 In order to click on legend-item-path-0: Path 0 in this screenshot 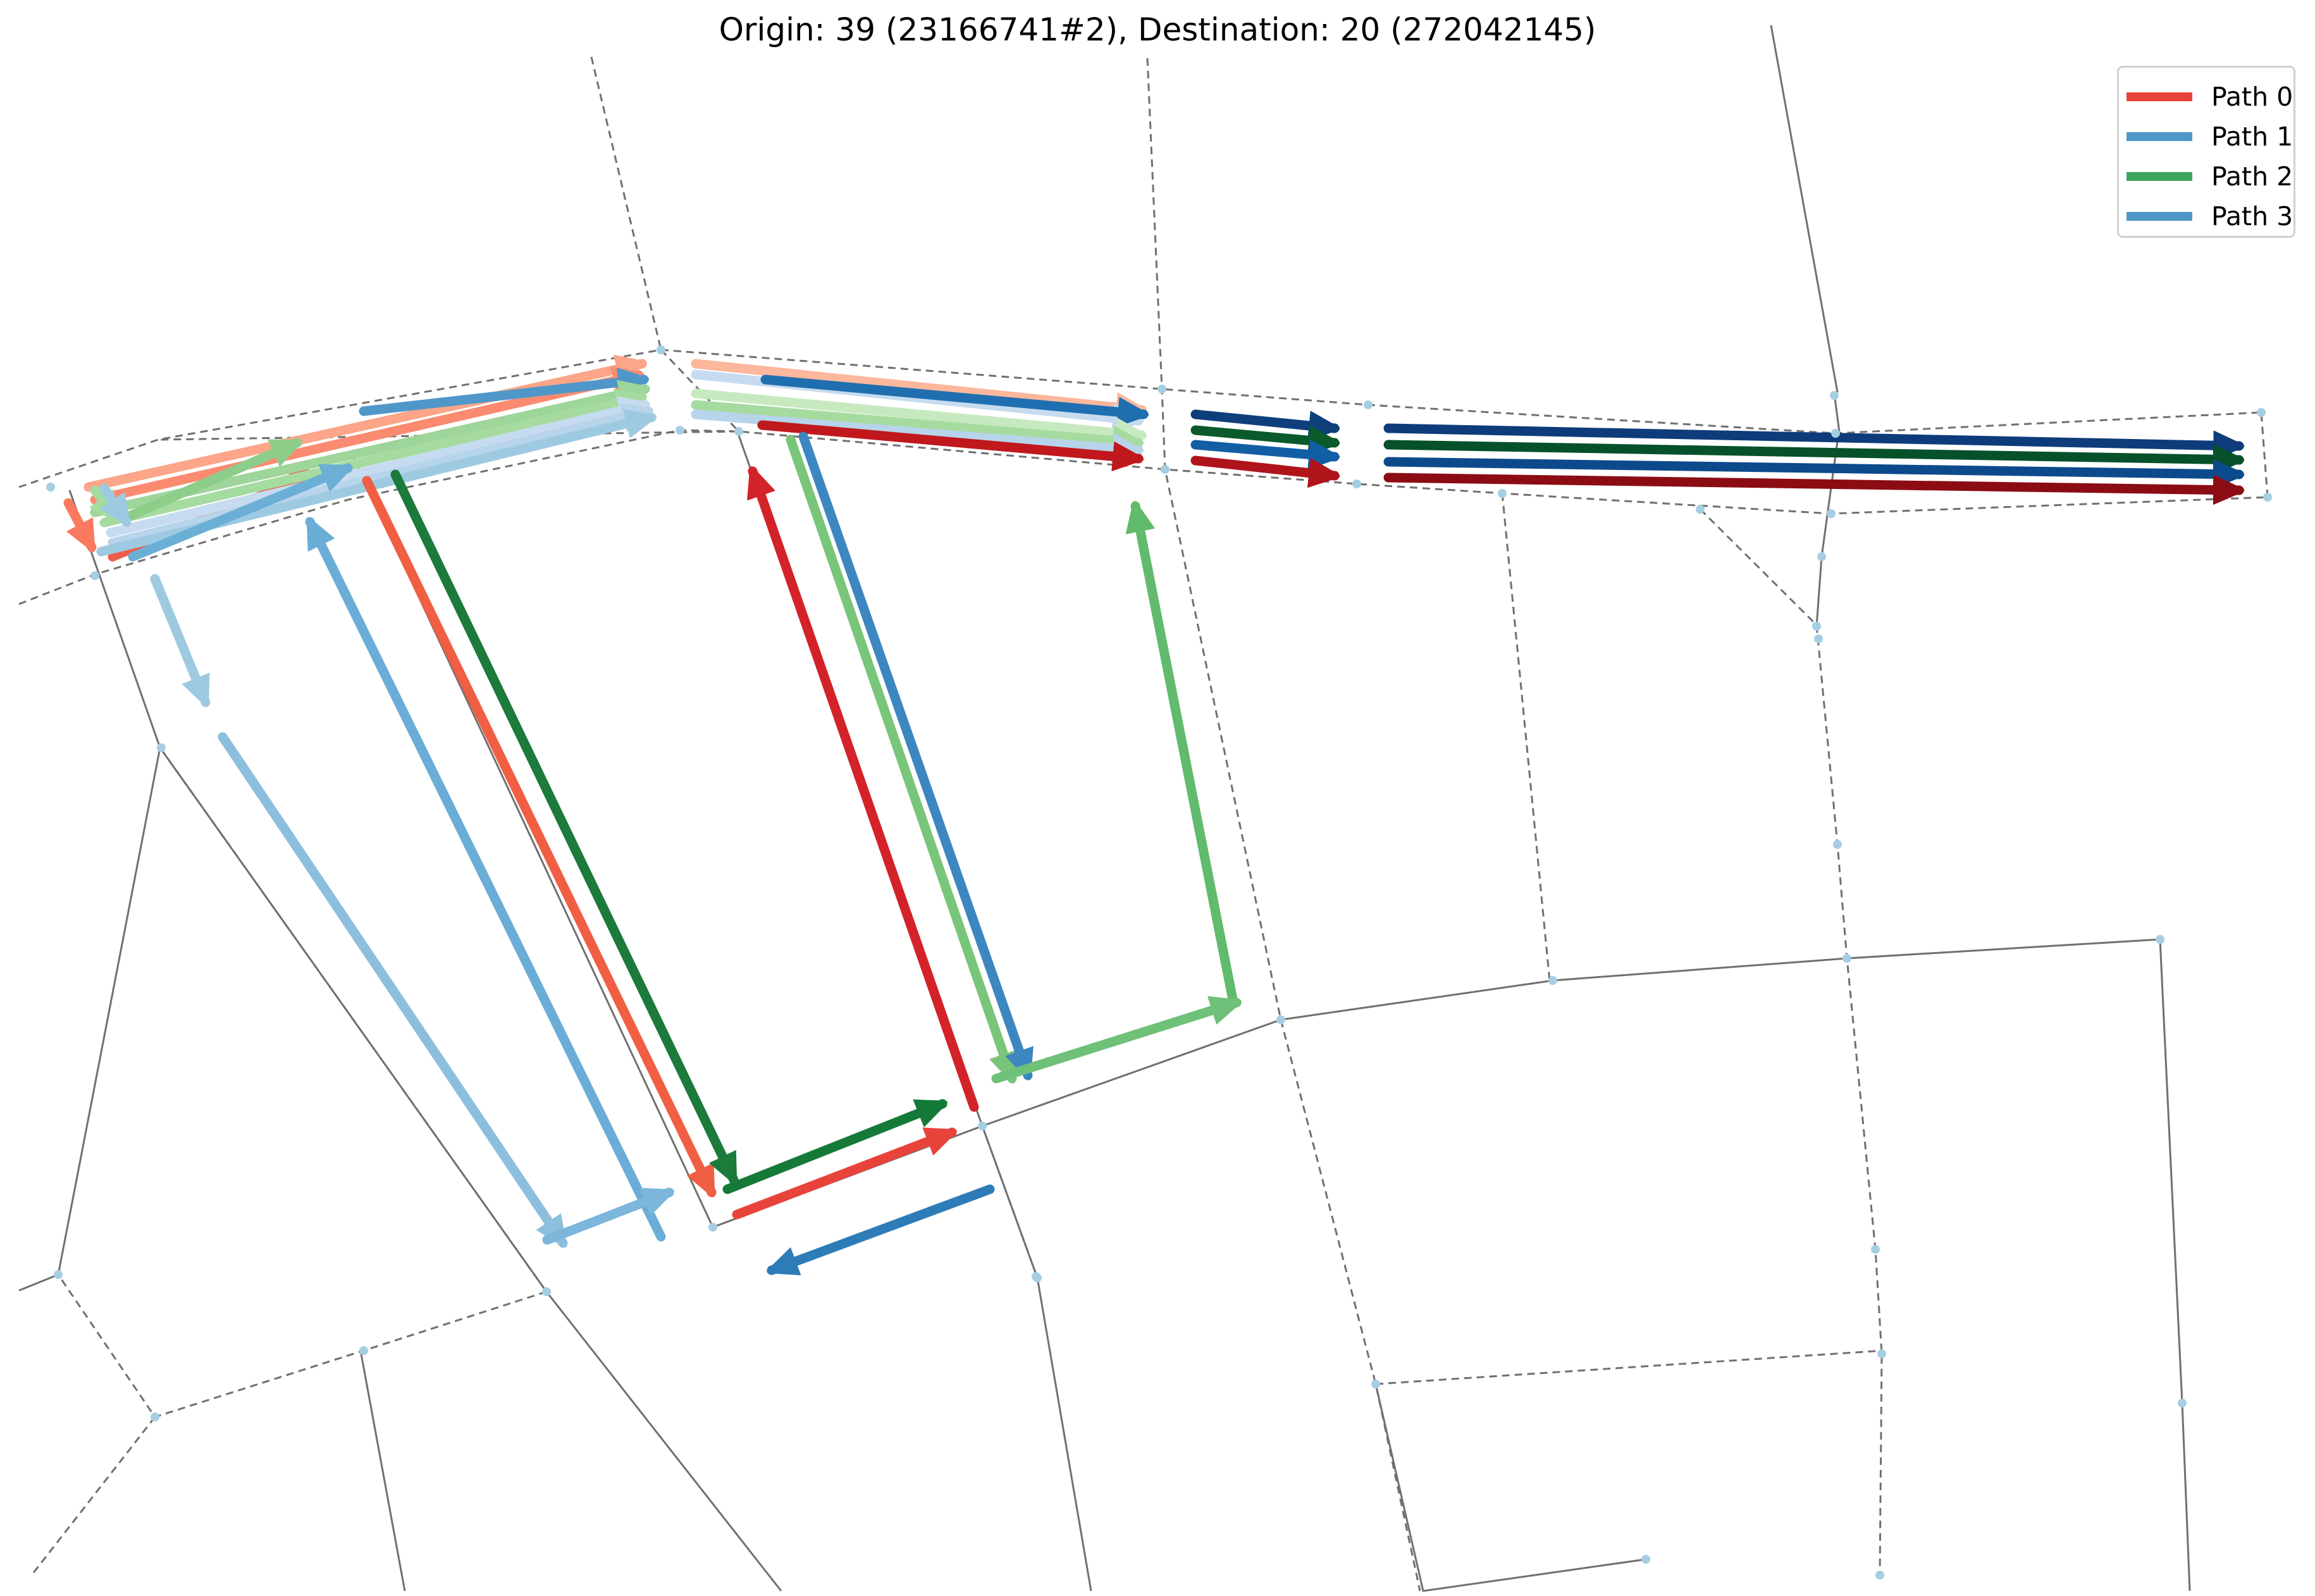, I will do `click(2210, 96)`.